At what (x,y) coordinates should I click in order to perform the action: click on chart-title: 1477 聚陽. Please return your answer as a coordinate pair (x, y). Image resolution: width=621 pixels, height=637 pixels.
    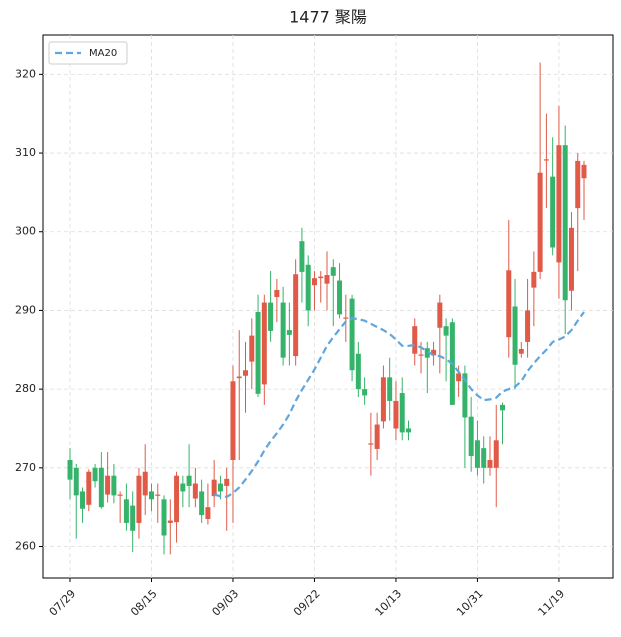
    Looking at the image, I should click on (328, 17).